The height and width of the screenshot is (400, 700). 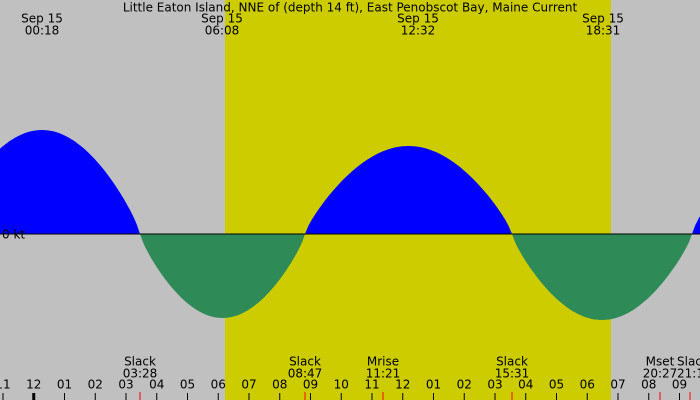 What do you see at coordinates (341, 385) in the screenshot?
I see `hour-label: 10` at bounding box center [341, 385].